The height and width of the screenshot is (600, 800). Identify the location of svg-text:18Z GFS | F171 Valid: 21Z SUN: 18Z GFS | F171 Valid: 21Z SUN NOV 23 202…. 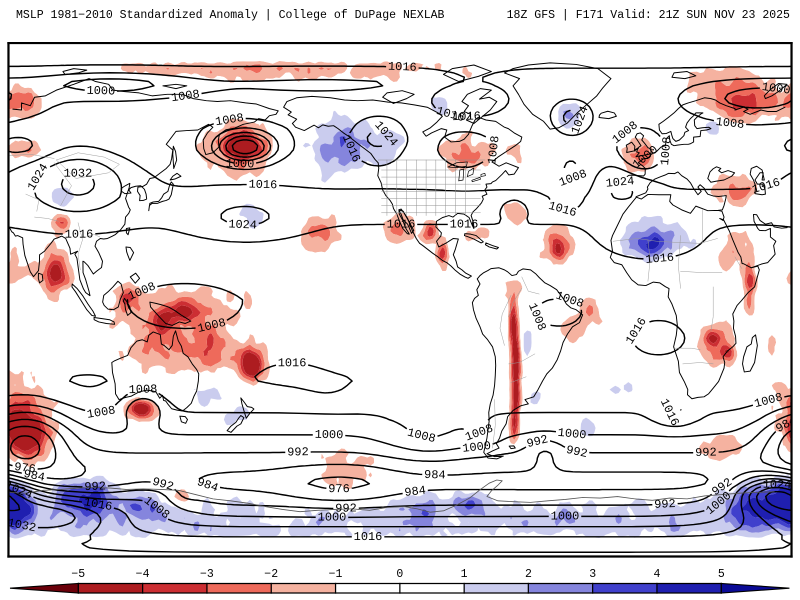
(648, 15).